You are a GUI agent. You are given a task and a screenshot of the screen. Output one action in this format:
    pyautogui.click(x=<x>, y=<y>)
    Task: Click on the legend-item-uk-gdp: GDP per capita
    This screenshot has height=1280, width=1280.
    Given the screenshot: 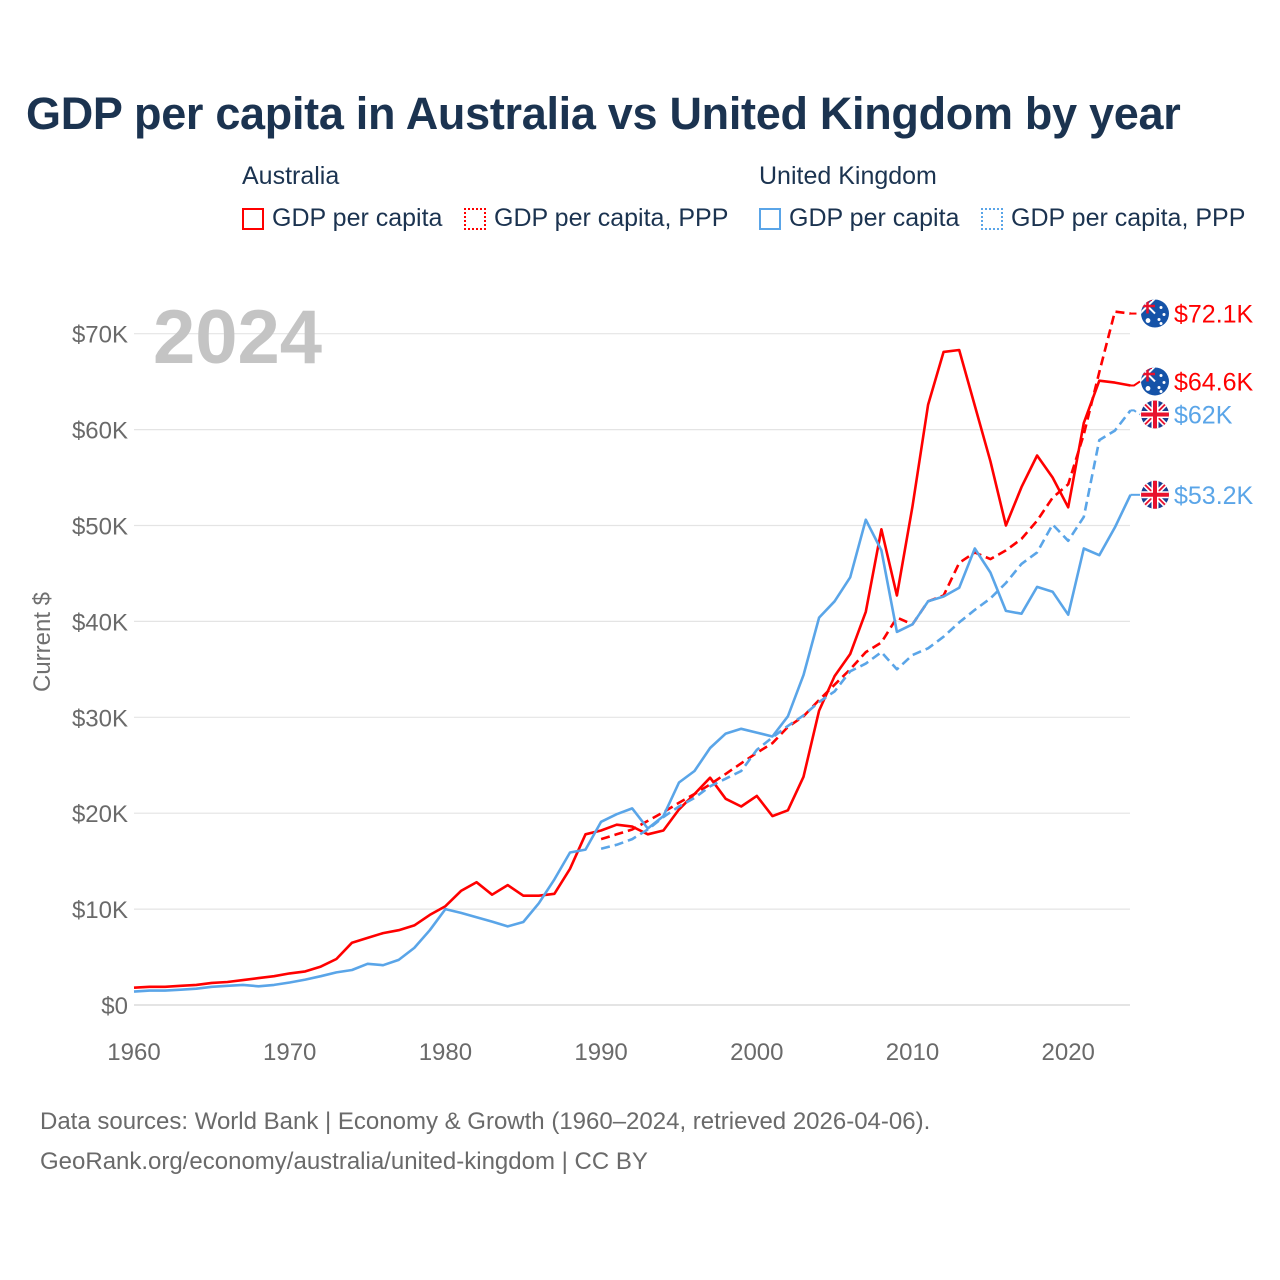 What is the action you would take?
    pyautogui.click(x=859, y=218)
    